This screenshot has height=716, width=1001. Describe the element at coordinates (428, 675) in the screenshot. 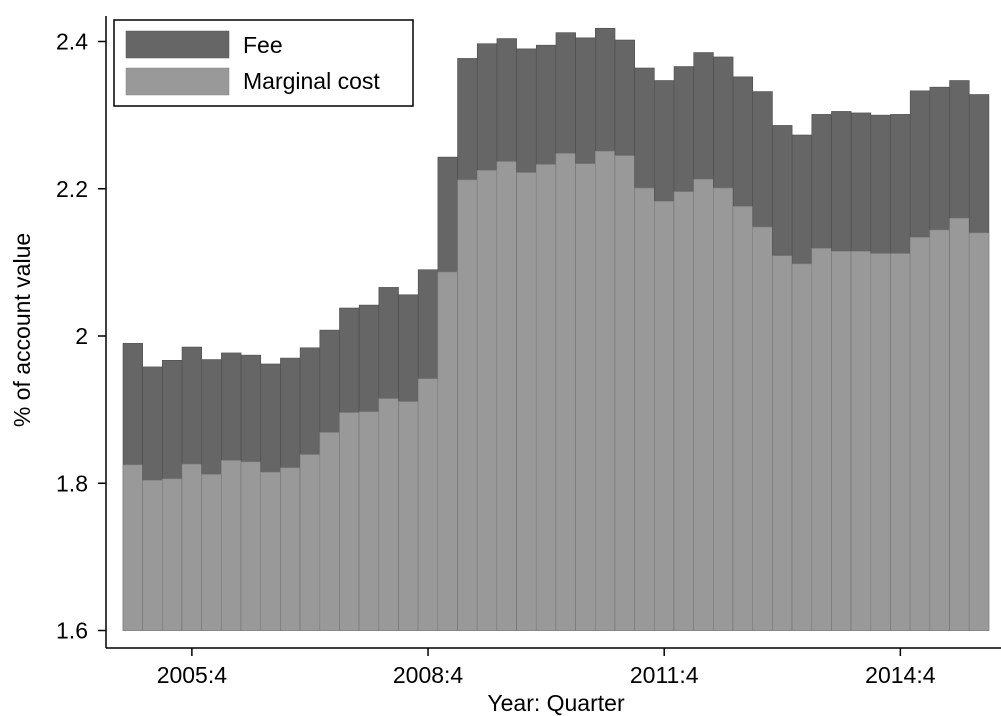

I see `x-tick-label: 2008:4` at that location.